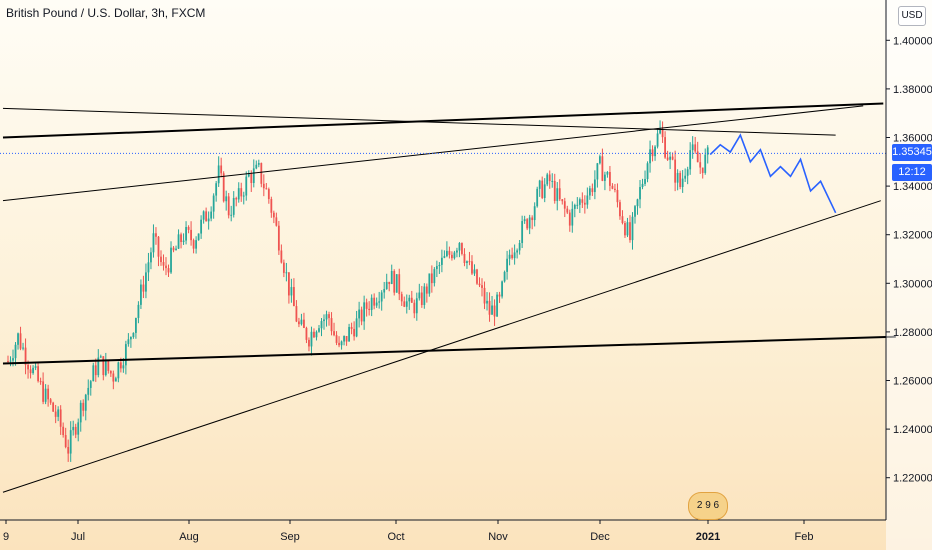  Describe the element at coordinates (912, 479) in the screenshot. I see `y-tick-label: 1.22000` at that location.